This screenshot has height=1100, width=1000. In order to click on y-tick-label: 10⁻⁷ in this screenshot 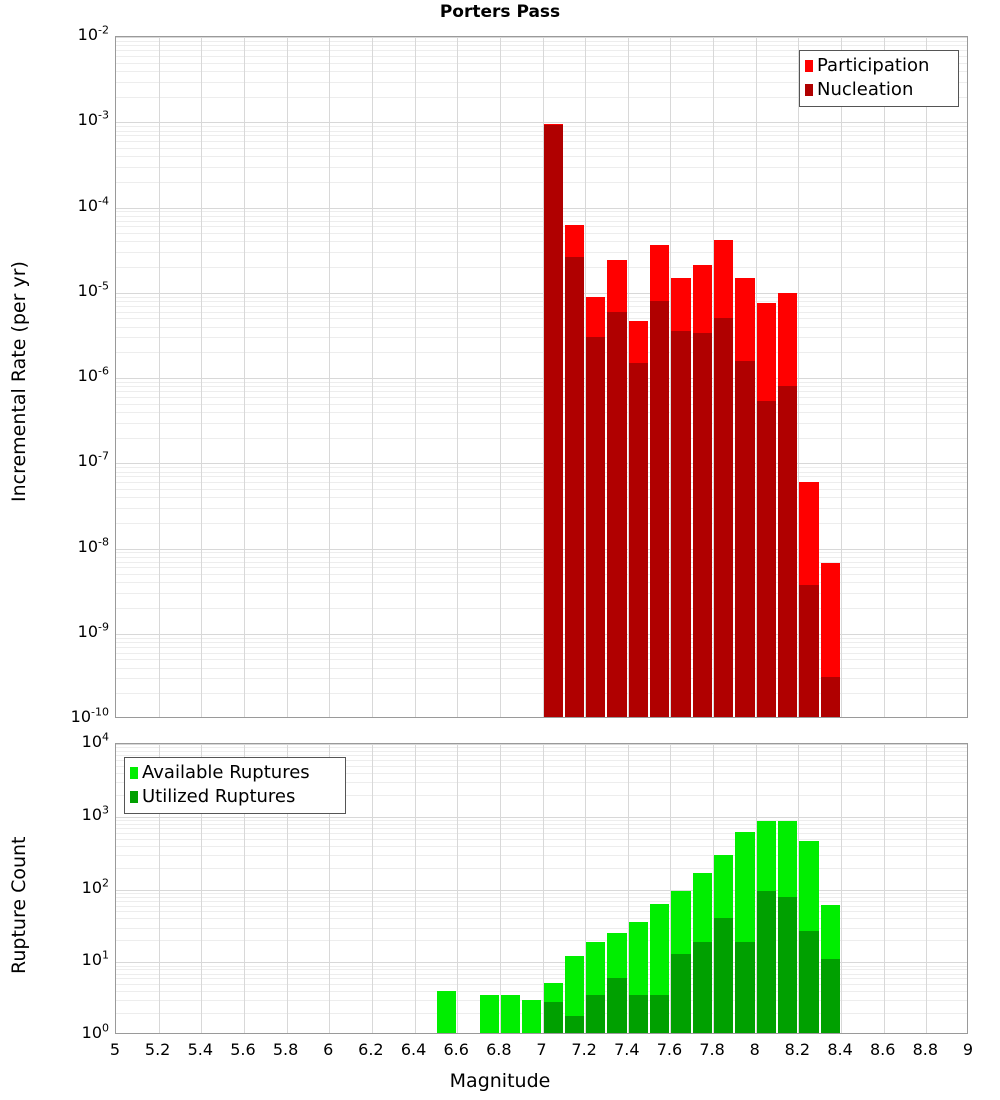, I will do `click(93, 460)`.